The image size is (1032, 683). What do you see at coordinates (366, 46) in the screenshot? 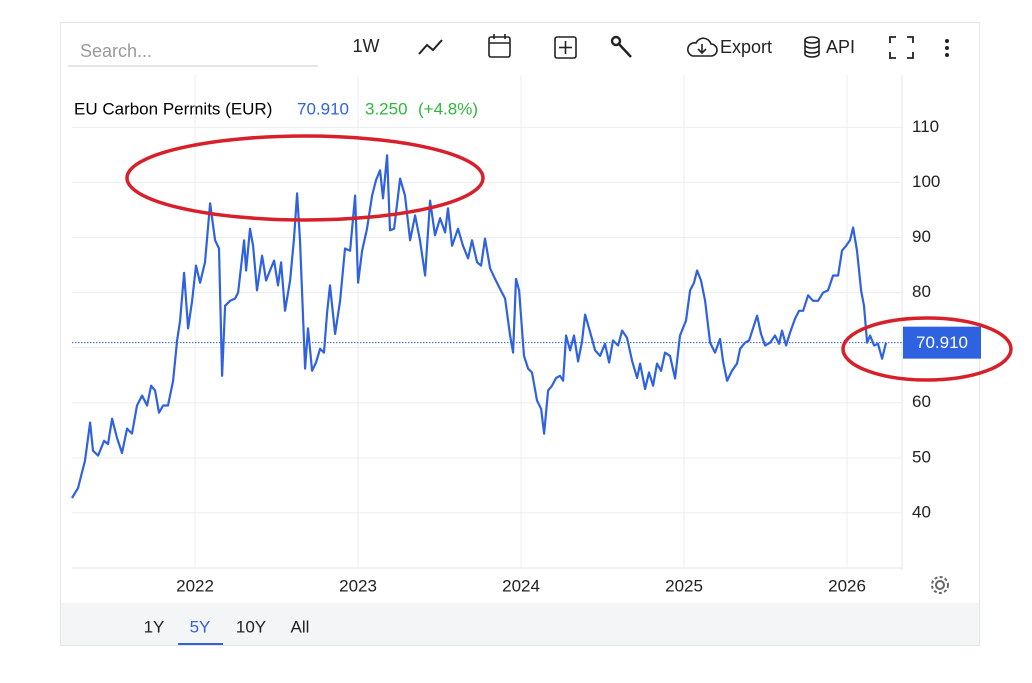
I see `interval-button: 1W` at bounding box center [366, 46].